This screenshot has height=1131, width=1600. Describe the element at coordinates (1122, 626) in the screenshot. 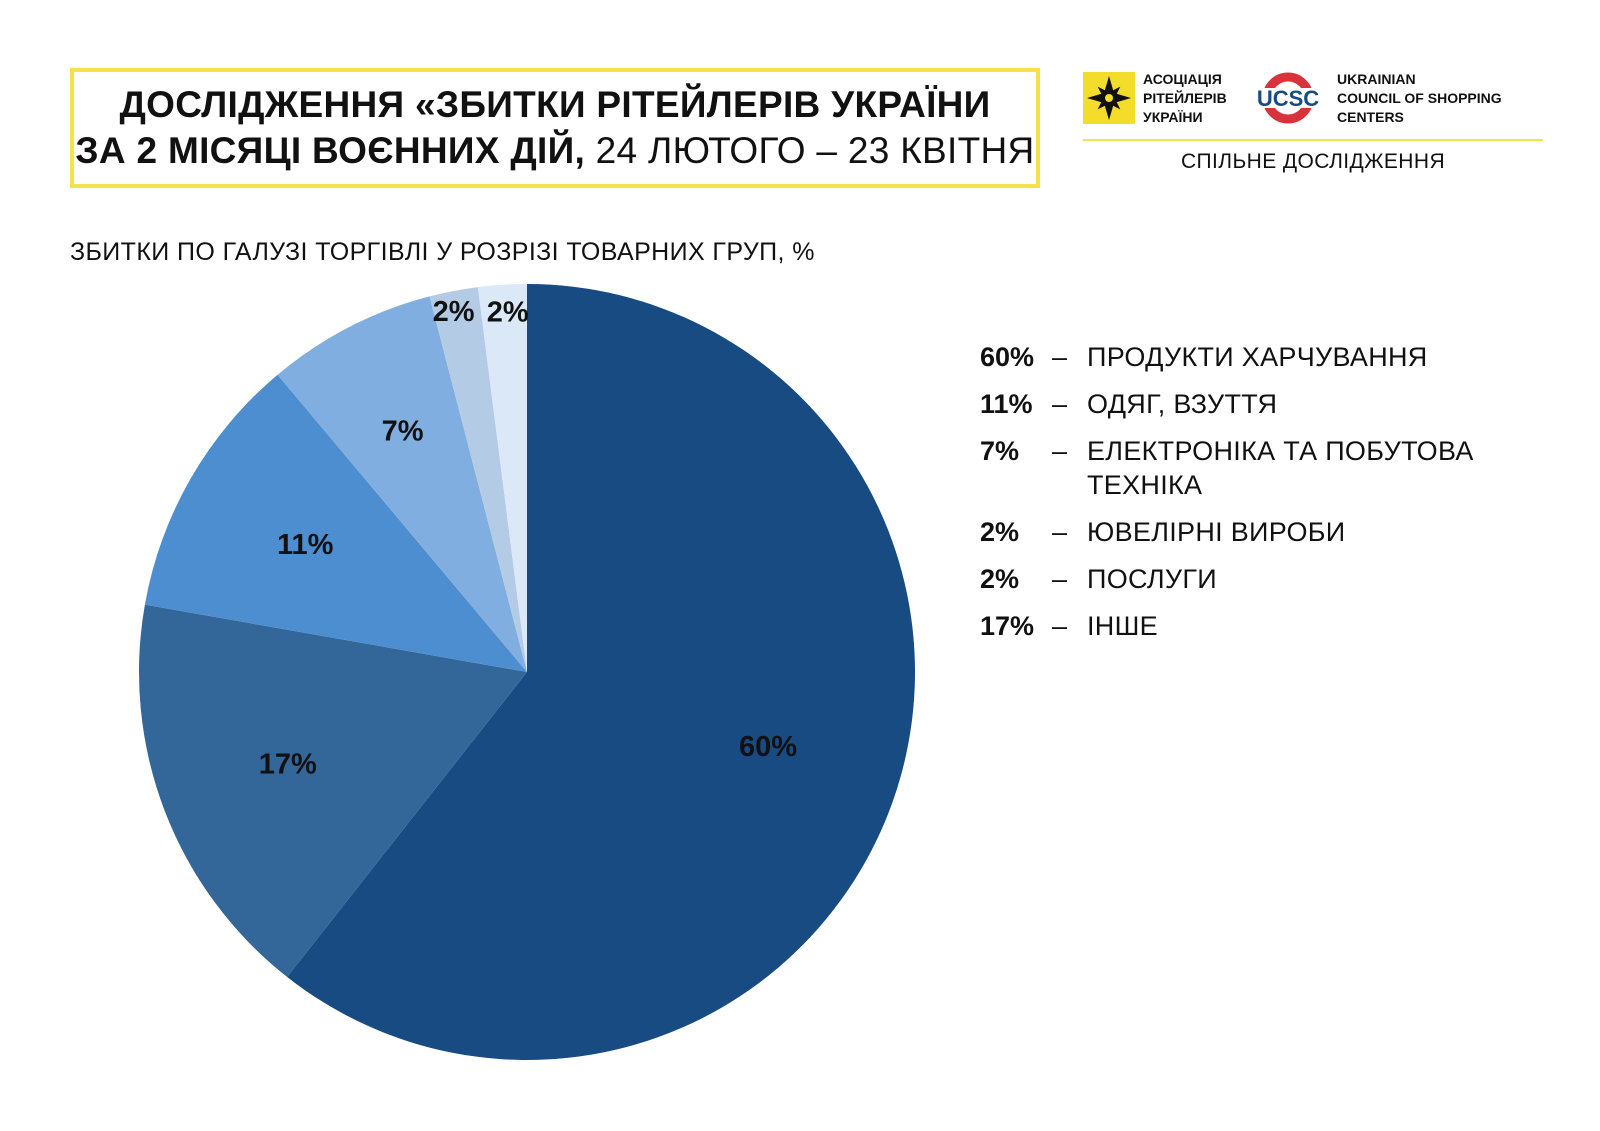

I see `legend-item-label: ІНШЕ` at that location.